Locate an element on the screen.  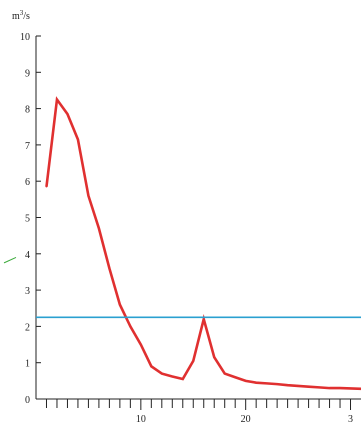
y-tick-label: 8 is located at coordinates (27, 110).